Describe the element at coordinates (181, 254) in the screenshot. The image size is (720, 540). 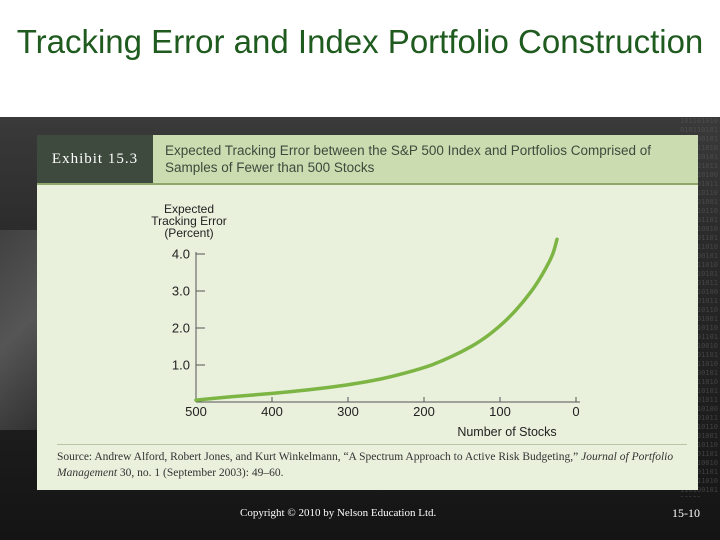
I see `y-tick-label: 4.0` at that location.